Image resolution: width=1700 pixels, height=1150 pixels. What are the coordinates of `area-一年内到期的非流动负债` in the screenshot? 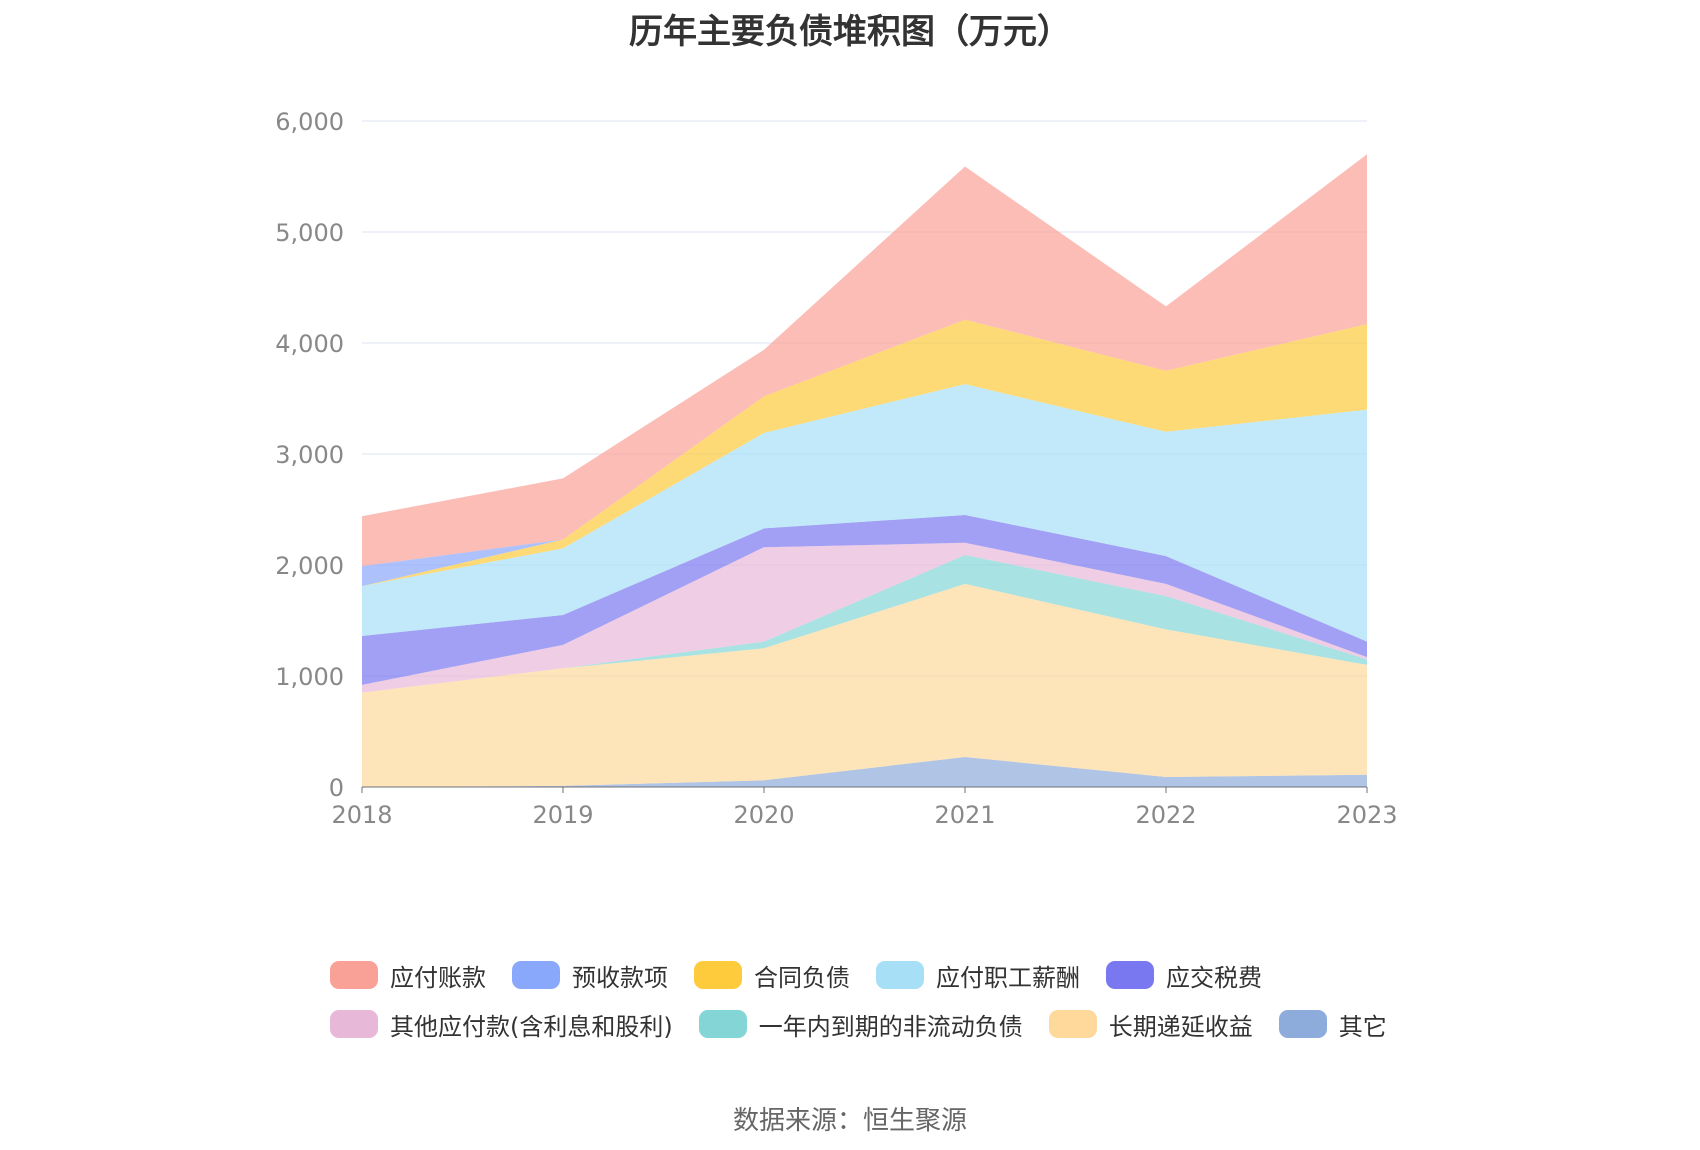 It's located at (864, 624).